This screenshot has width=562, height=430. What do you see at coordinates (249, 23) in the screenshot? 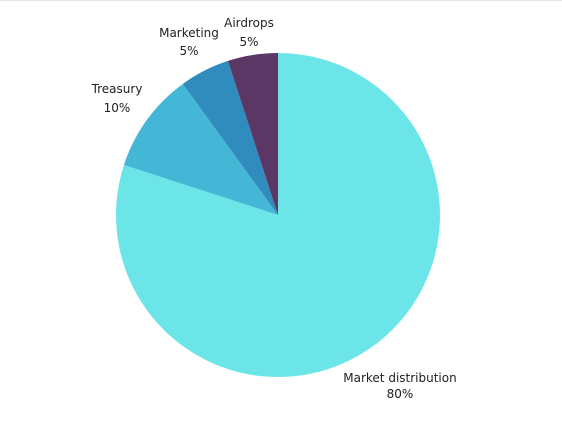
I see `slice-label-airdrops: Airdrops` at bounding box center [249, 23].